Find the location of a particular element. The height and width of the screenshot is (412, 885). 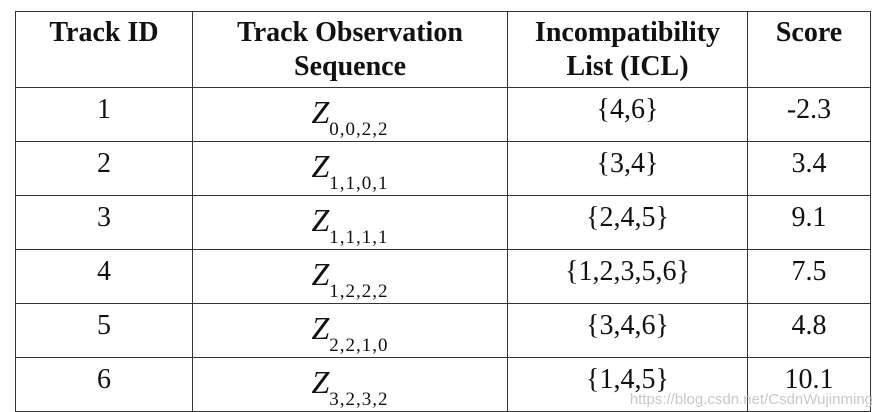

sequence-subscript: 1,1,1,1 is located at coordinates (359, 237).